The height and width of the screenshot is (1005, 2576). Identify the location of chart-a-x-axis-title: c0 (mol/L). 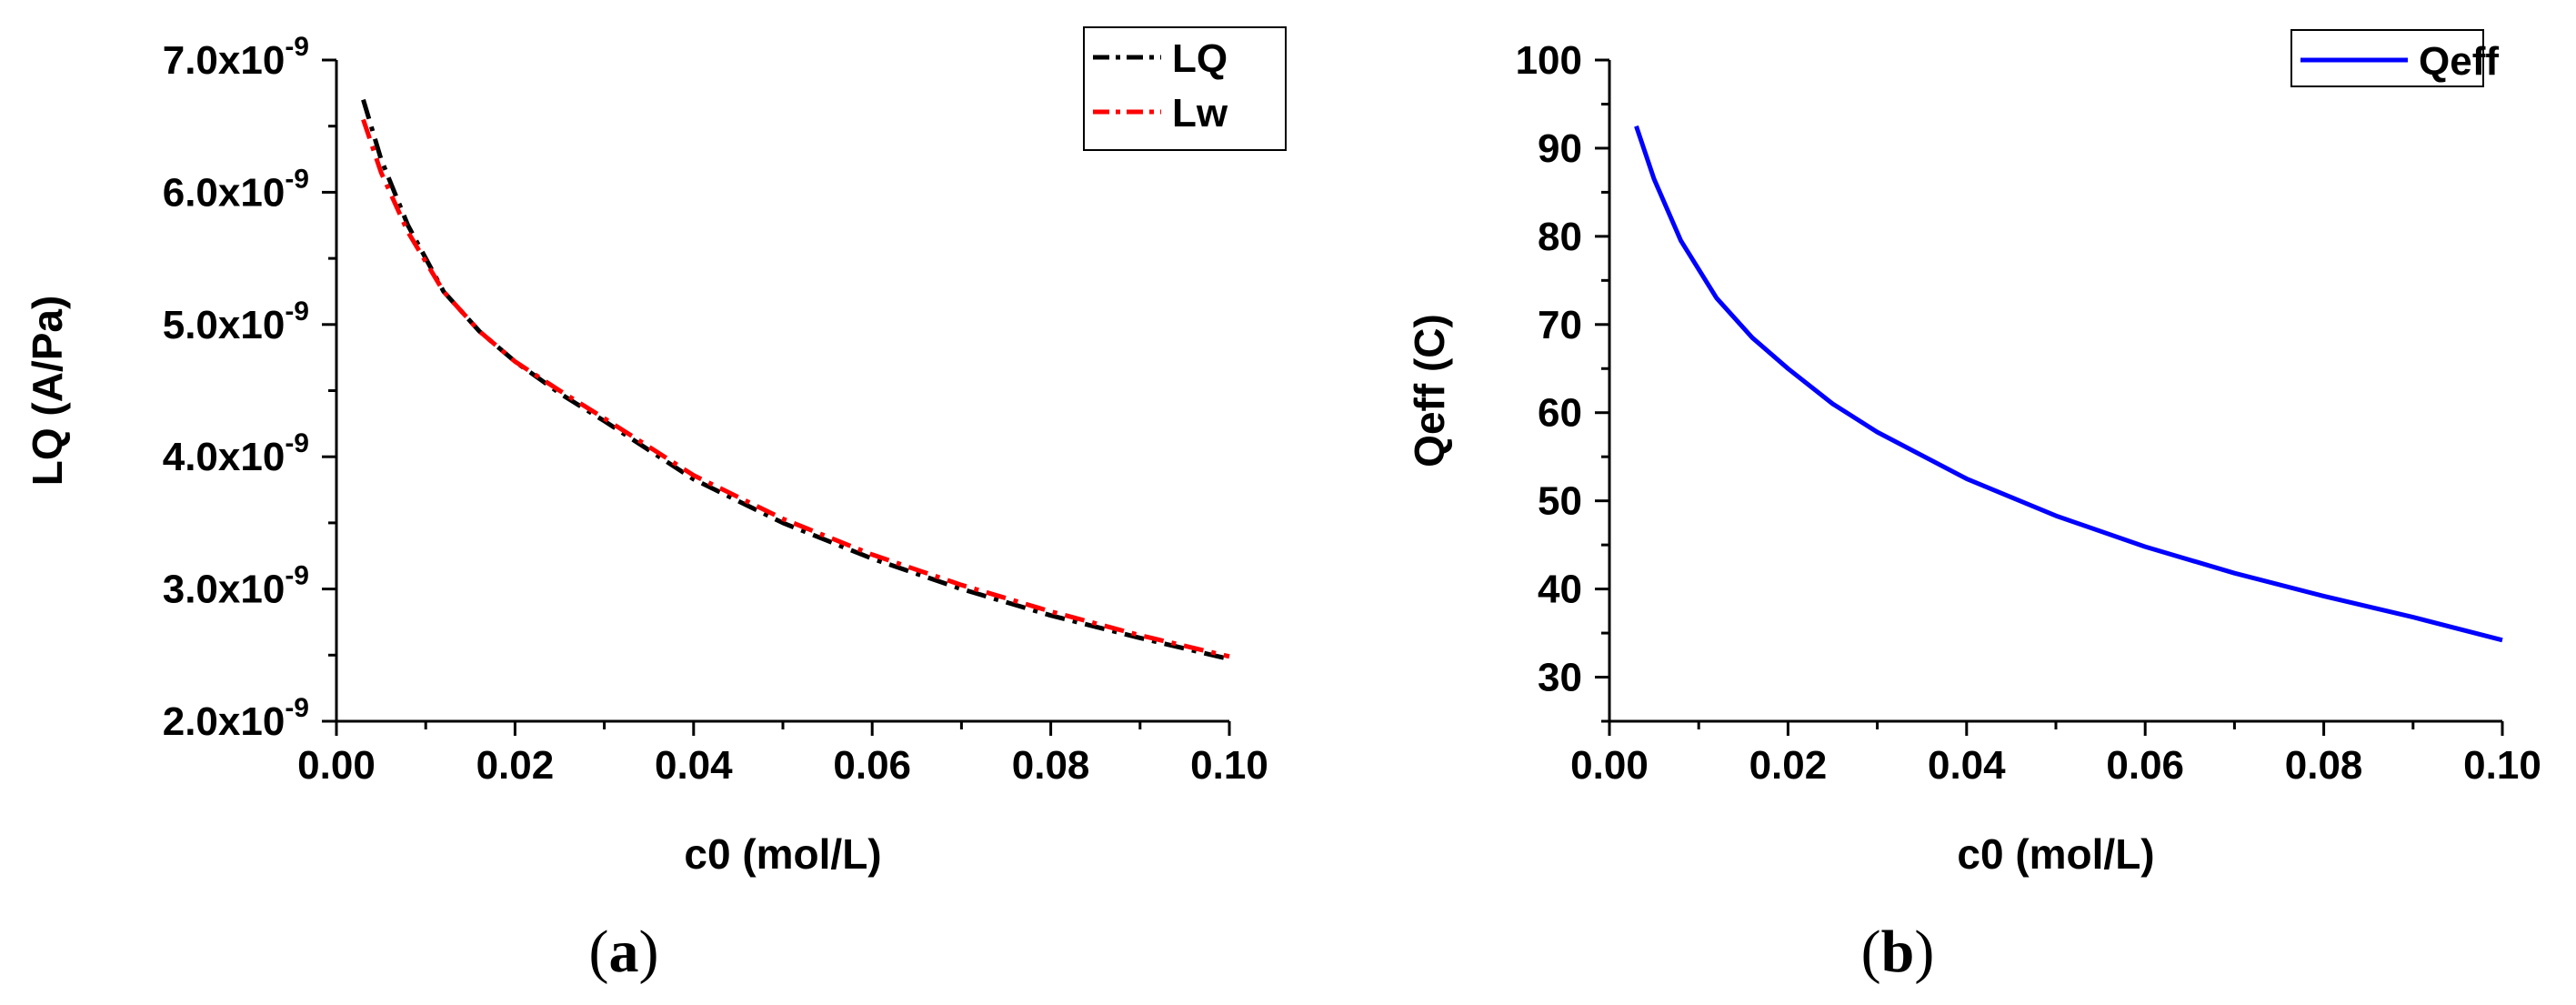
(782, 854).